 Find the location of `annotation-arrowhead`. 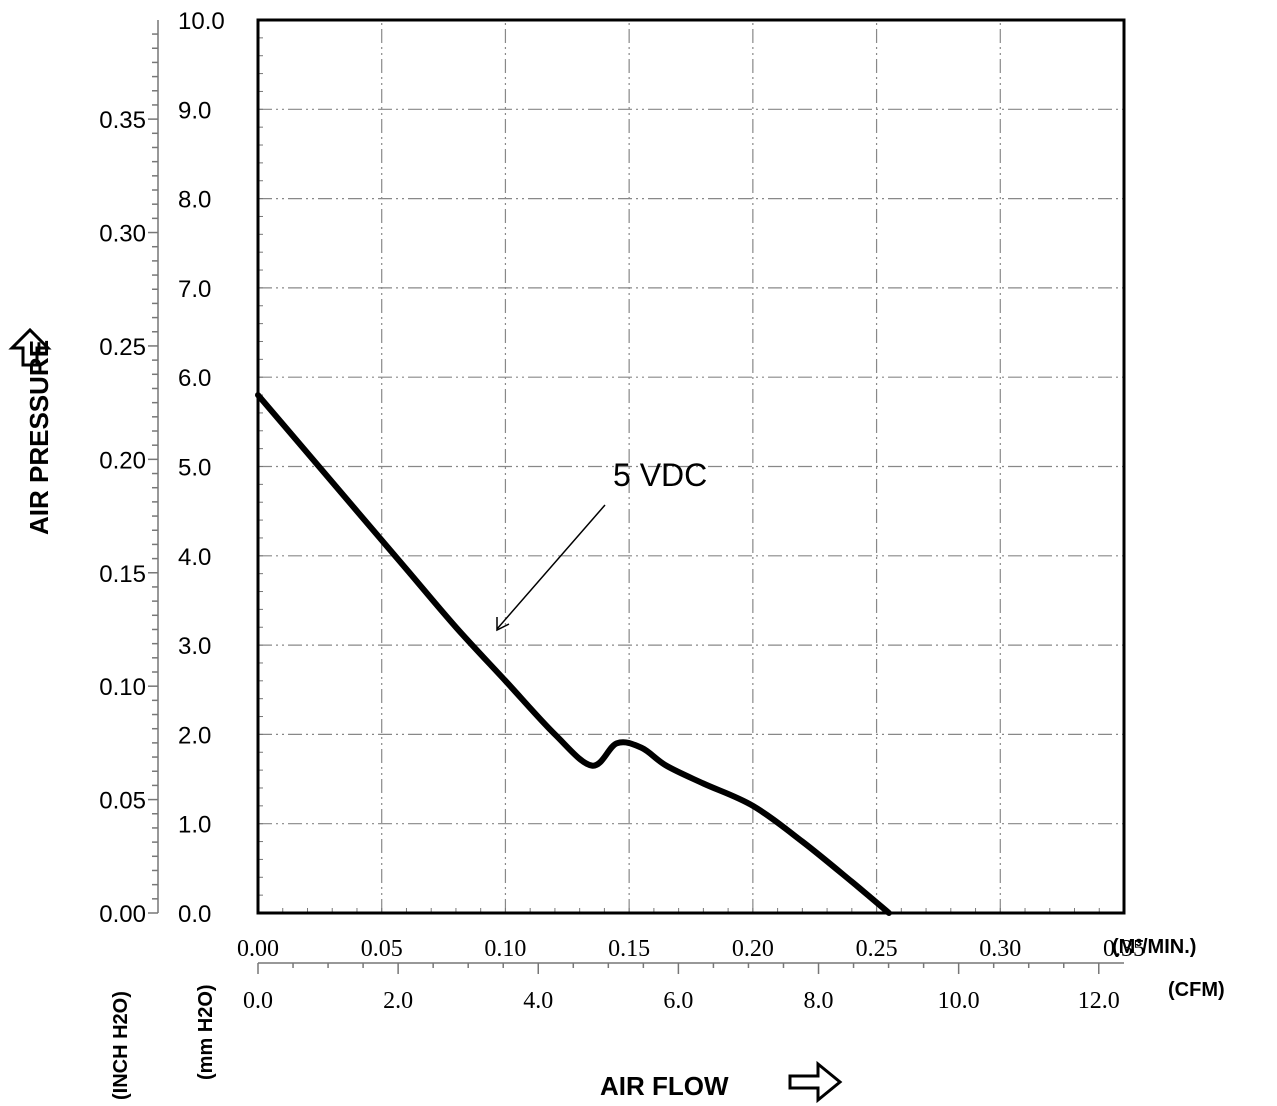

annotation-arrowhead is located at coordinates (503, 624).